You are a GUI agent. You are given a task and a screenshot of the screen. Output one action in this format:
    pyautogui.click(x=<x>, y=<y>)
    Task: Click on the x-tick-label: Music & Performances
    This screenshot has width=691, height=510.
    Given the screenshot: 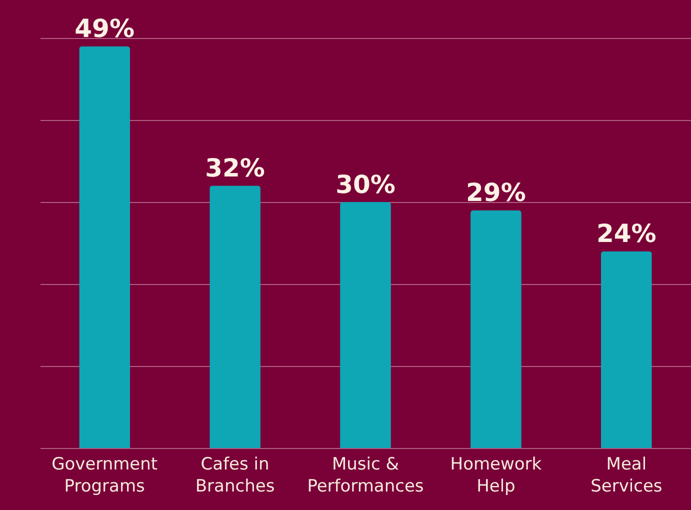 What is the action you would take?
    pyautogui.click(x=365, y=475)
    